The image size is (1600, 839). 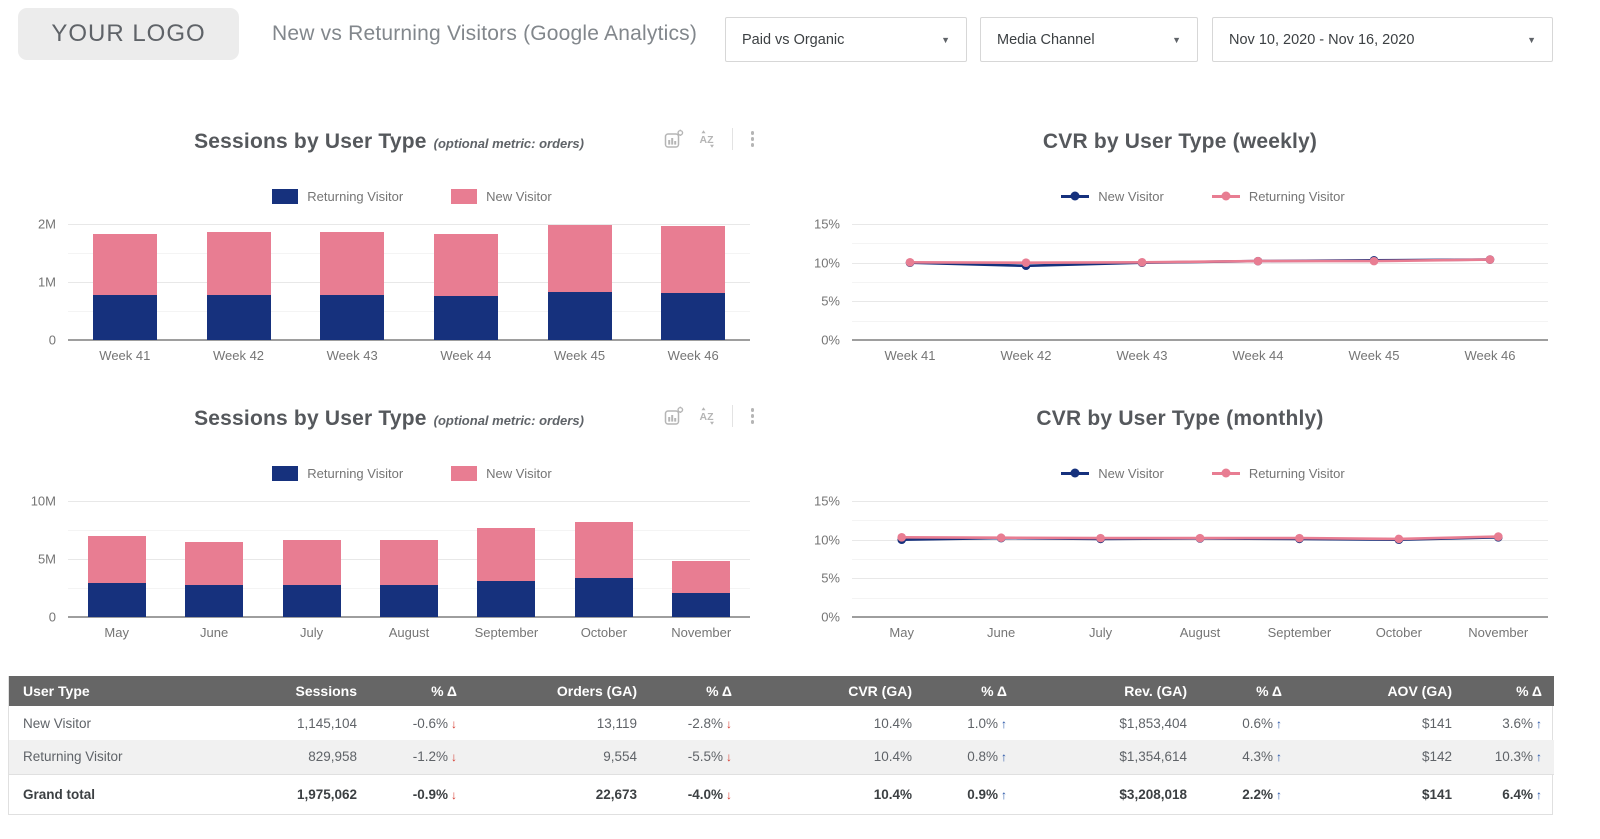 What do you see at coordinates (46, 559) in the screenshot?
I see `y-axis-label: 5M` at bounding box center [46, 559].